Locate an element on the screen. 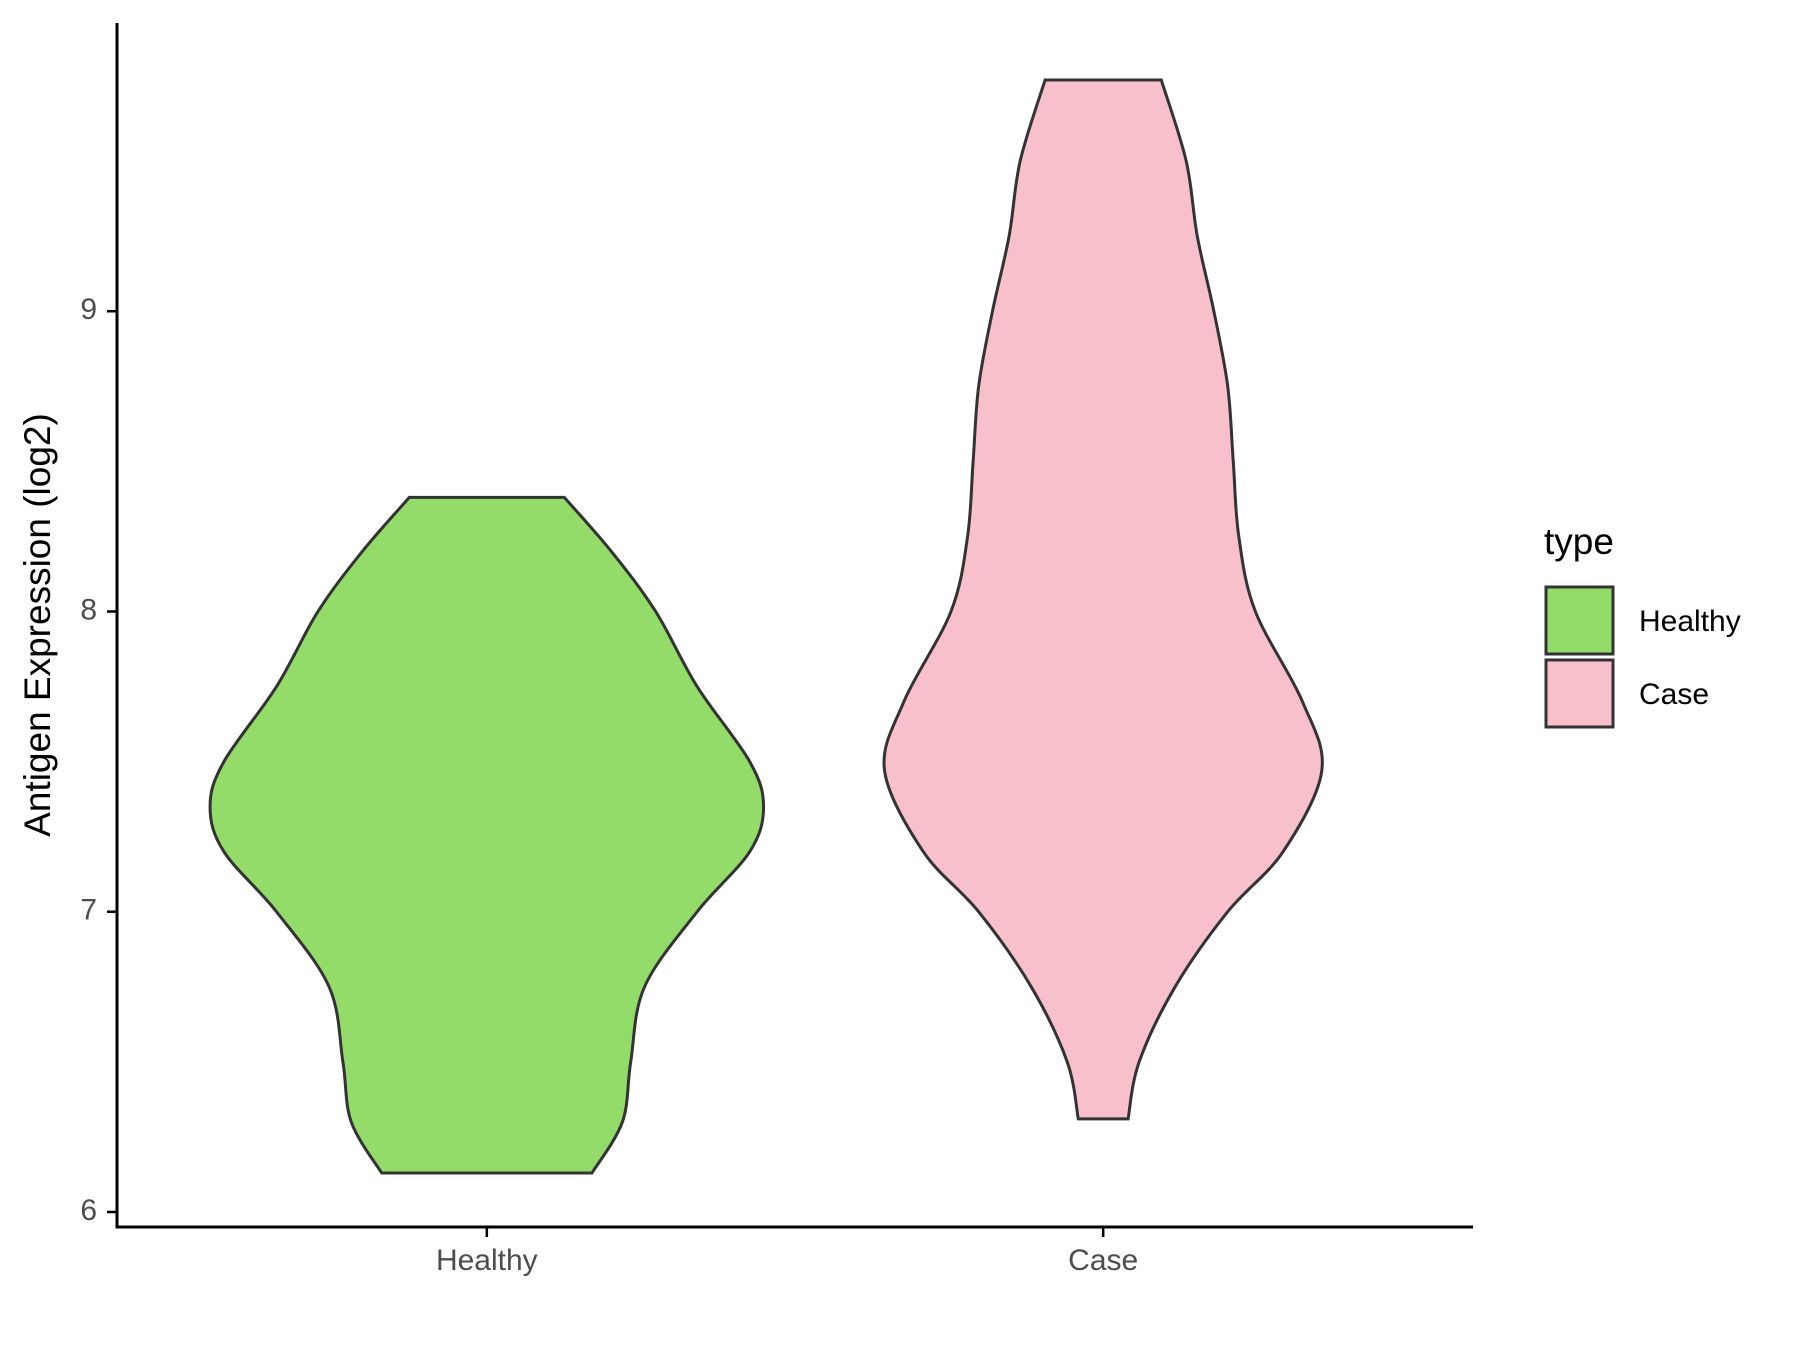  y-tick-label: 6 is located at coordinates (88, 1210).